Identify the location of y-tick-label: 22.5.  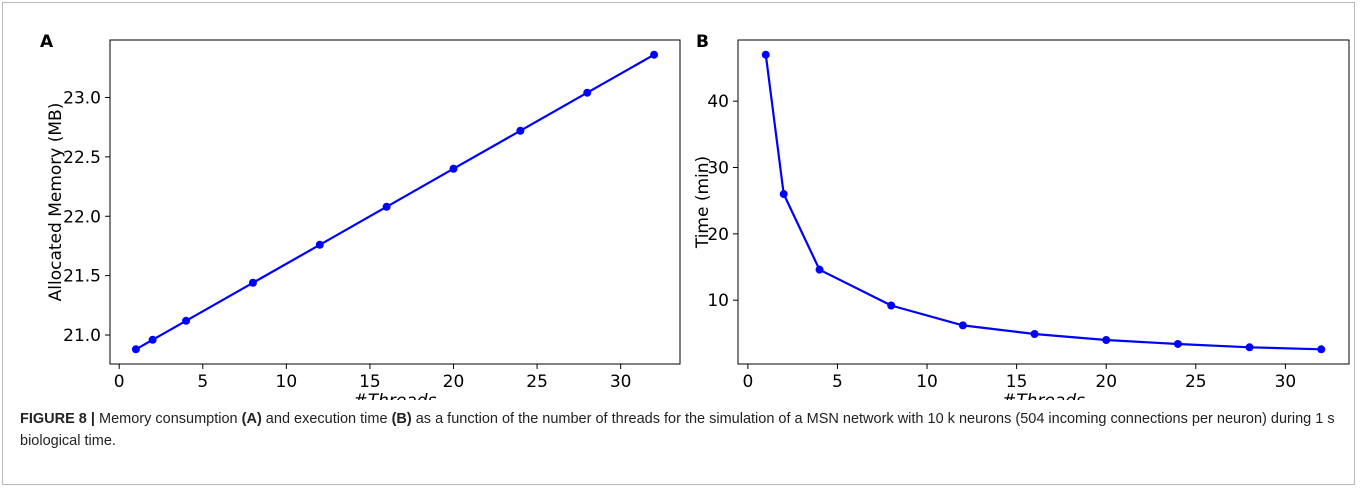
(82, 158).